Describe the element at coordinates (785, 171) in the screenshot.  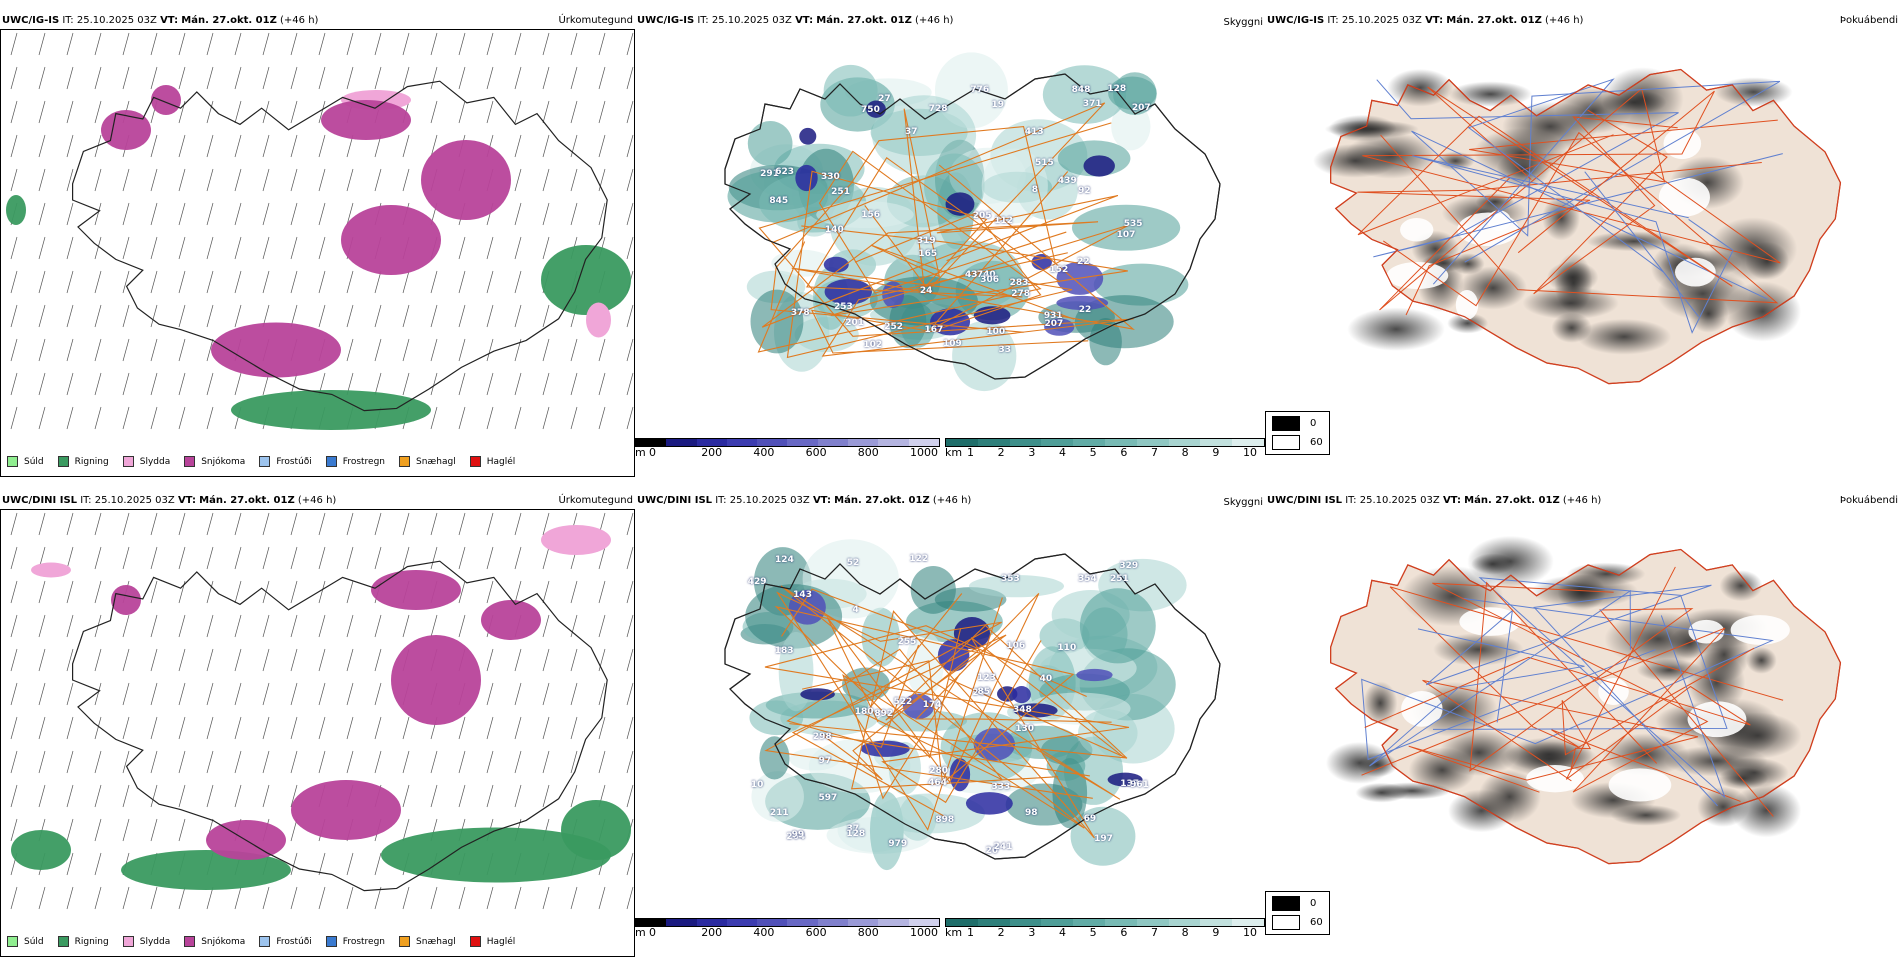
I see `ceiling-value-label: 623` at that location.